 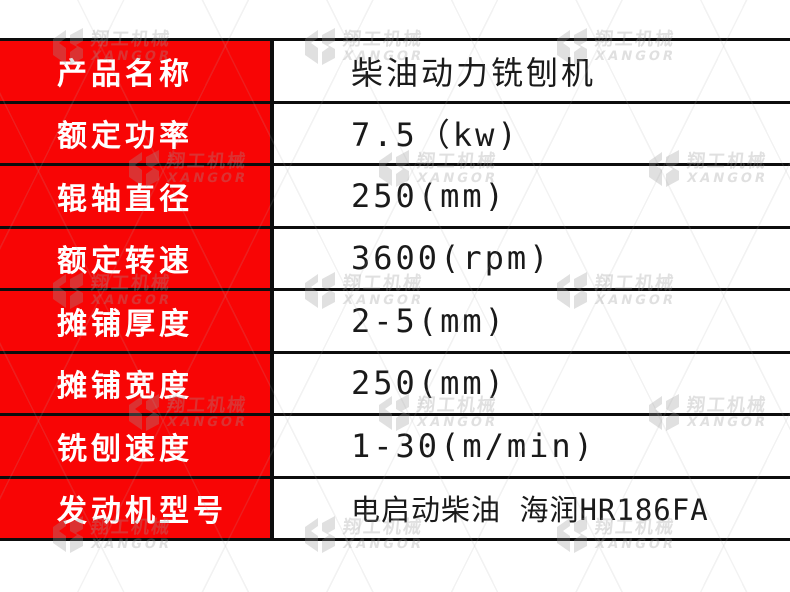 What do you see at coordinates (435, 135) in the screenshot?
I see `spec-value: 7.5（kw)` at bounding box center [435, 135].